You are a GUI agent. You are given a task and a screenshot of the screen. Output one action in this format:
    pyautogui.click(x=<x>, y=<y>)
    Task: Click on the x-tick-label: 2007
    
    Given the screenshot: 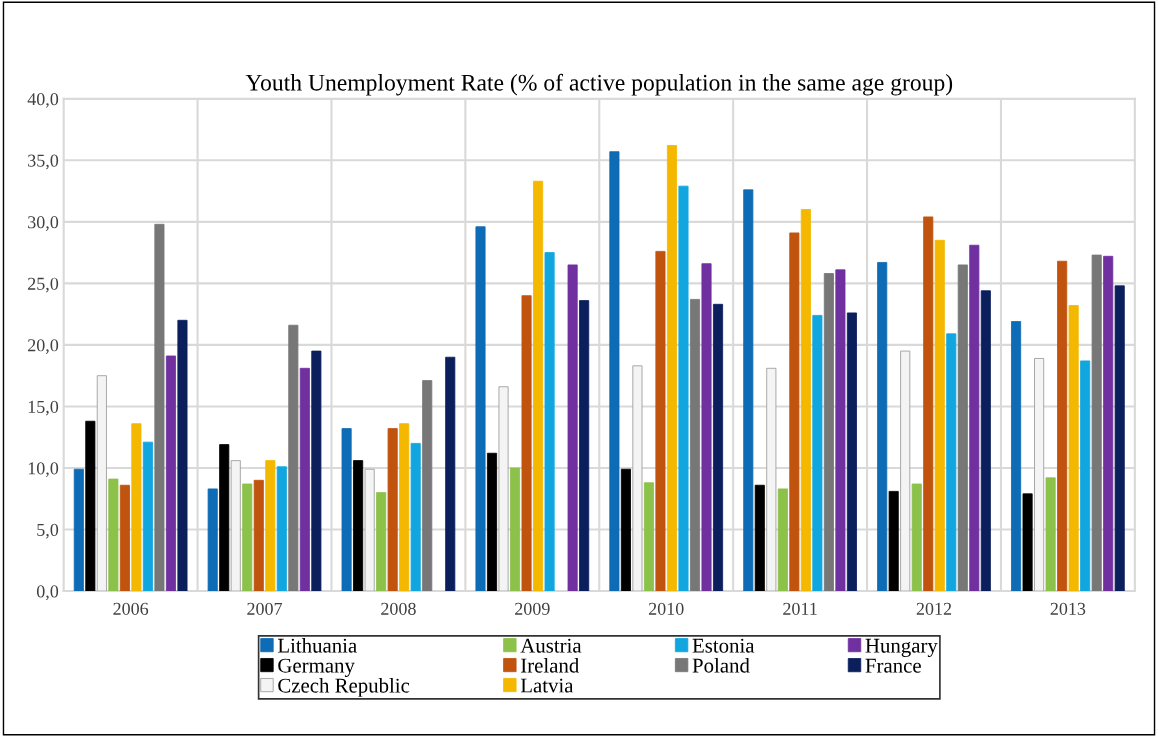 What is the action you would take?
    pyautogui.click(x=265, y=608)
    